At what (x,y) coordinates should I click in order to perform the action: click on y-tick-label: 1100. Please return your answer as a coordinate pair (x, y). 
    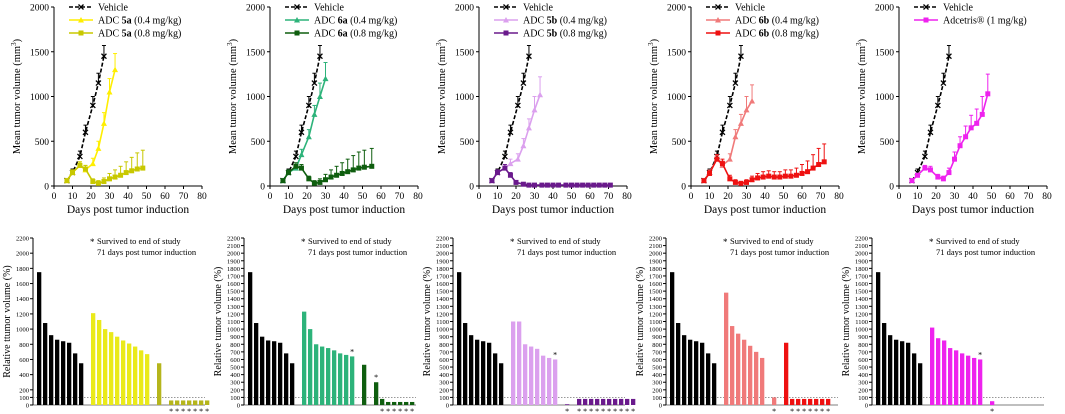
    Looking at the image, I should click on (233, 322).